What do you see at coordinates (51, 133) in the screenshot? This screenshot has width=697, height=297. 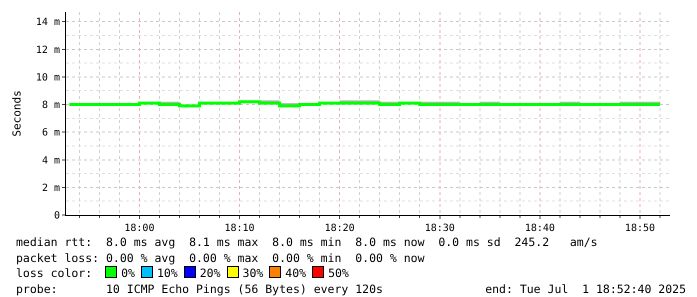 I see `y-tick-label: 6 m` at bounding box center [51, 133].